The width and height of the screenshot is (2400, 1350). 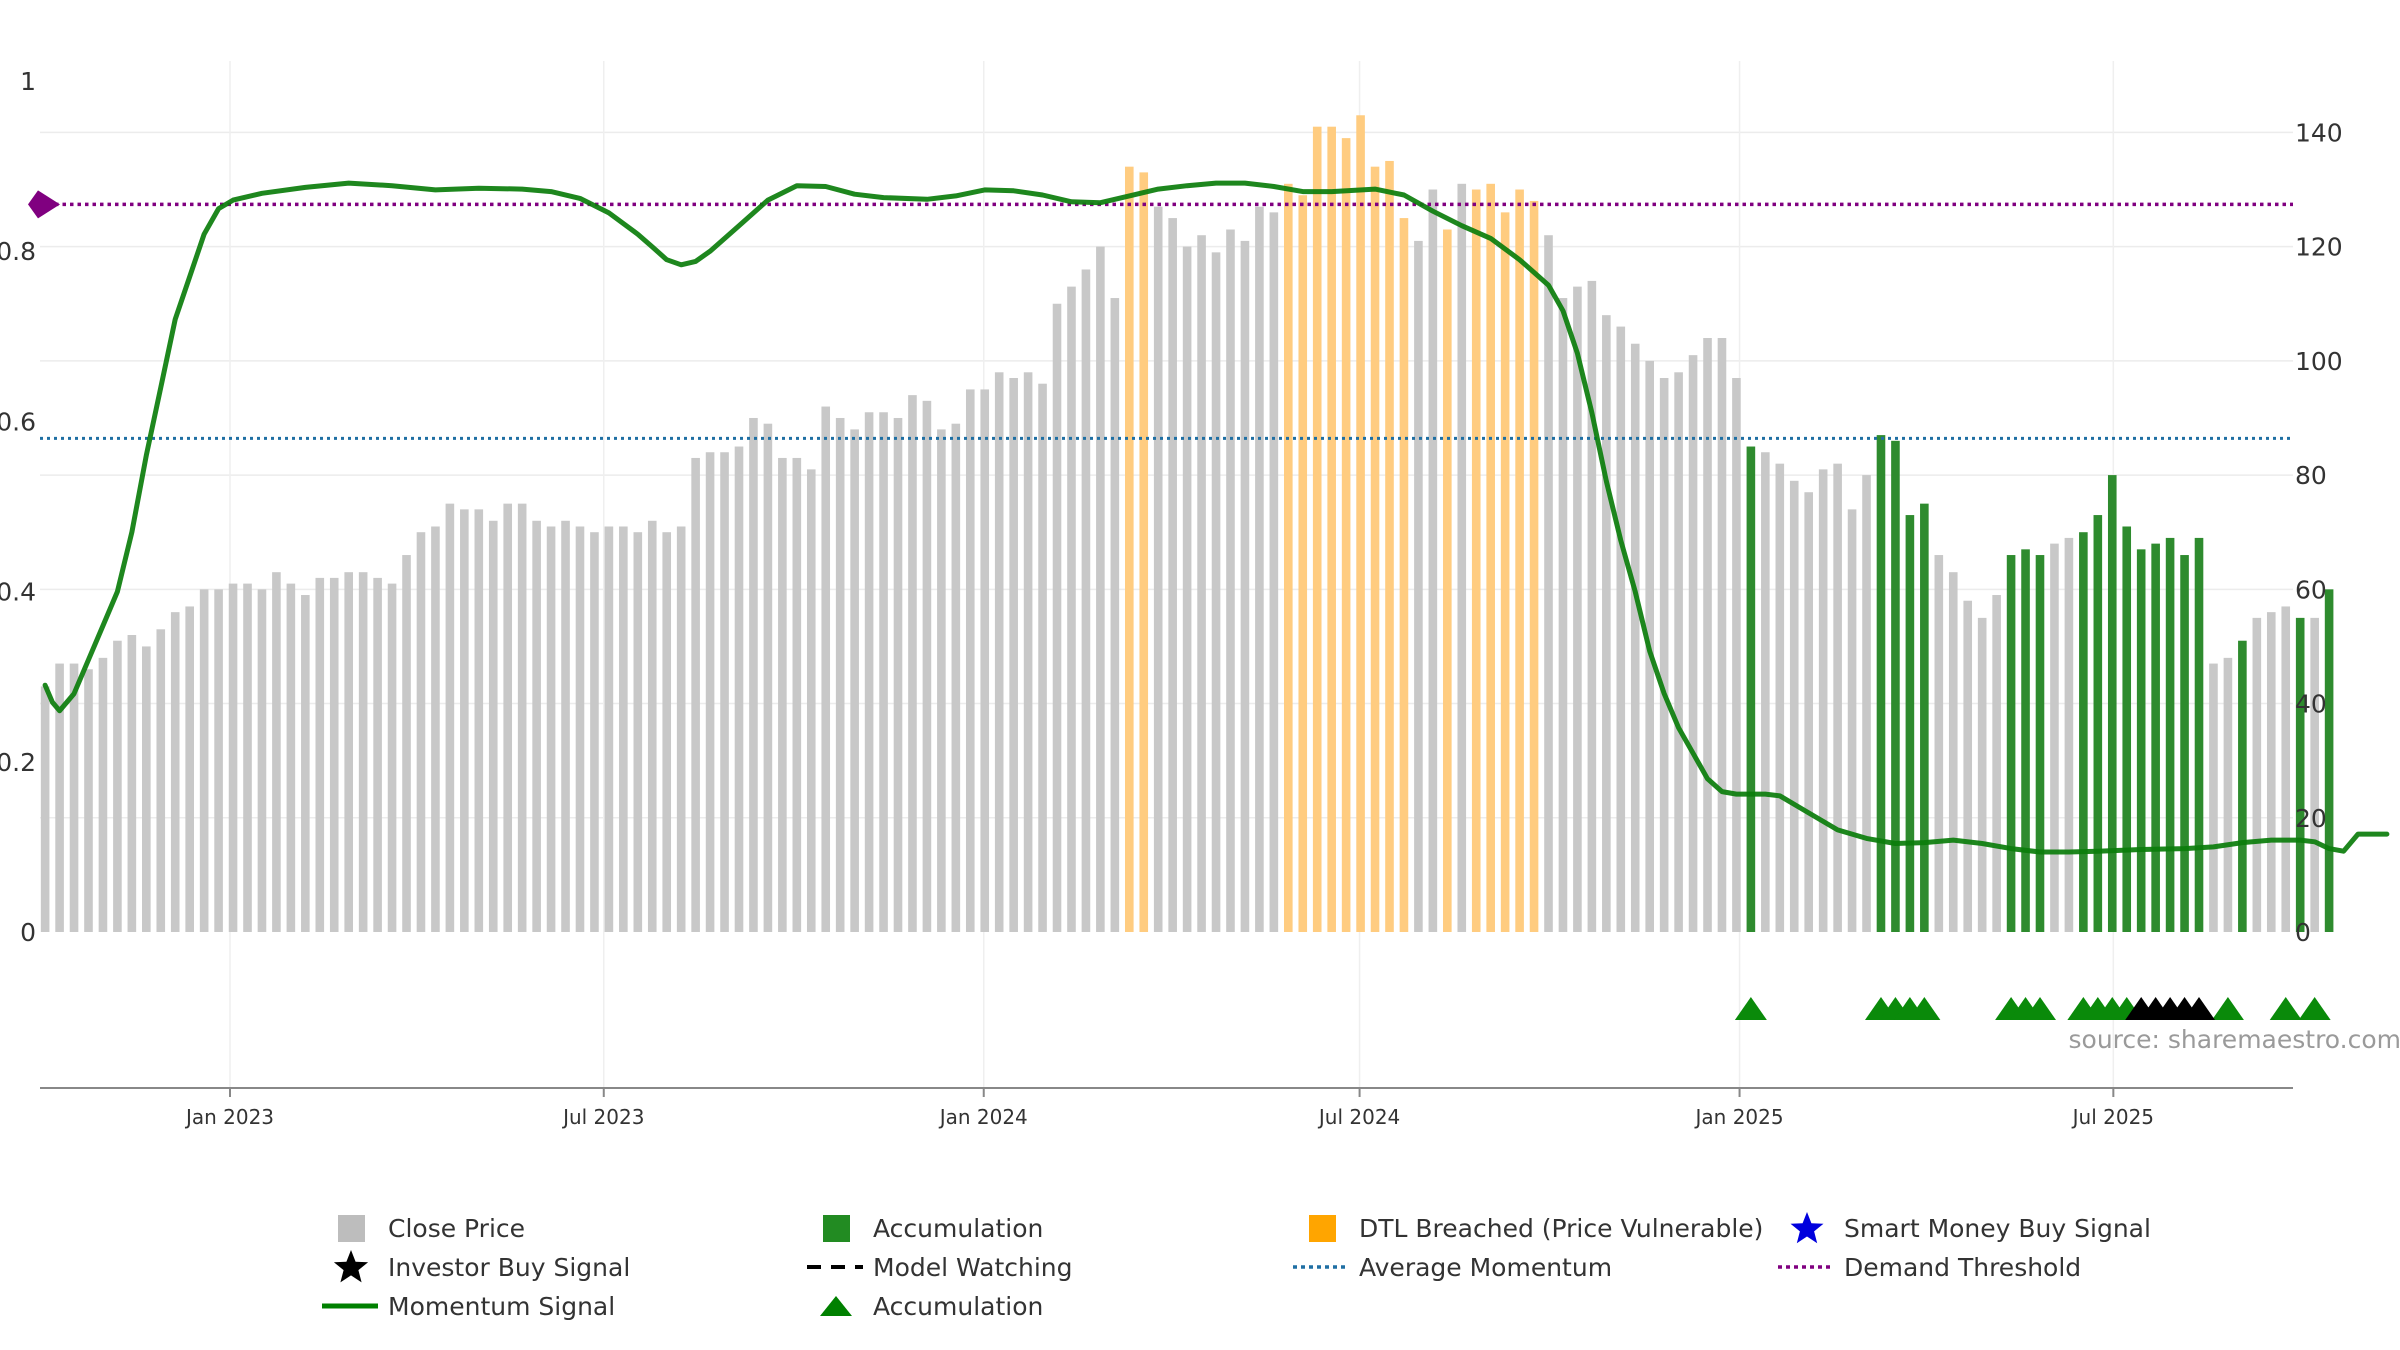 What do you see at coordinates (18, 251) in the screenshot?
I see `left-tick-label: 0.8` at bounding box center [18, 251].